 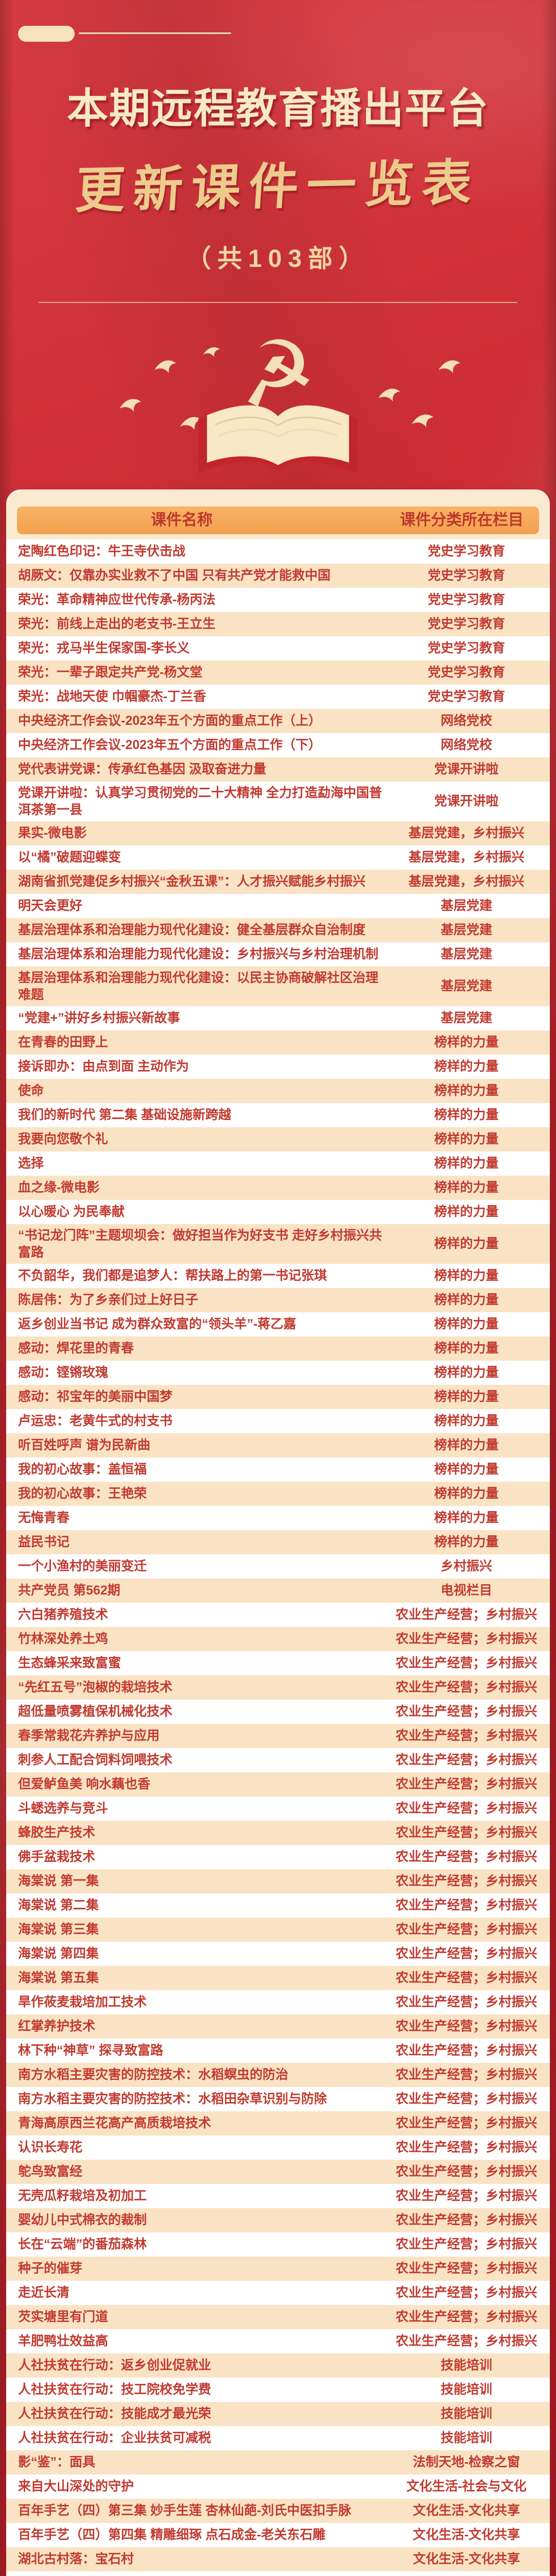 I want to click on course-title: 我的初心故事：盖恒福, so click(x=82, y=1470).